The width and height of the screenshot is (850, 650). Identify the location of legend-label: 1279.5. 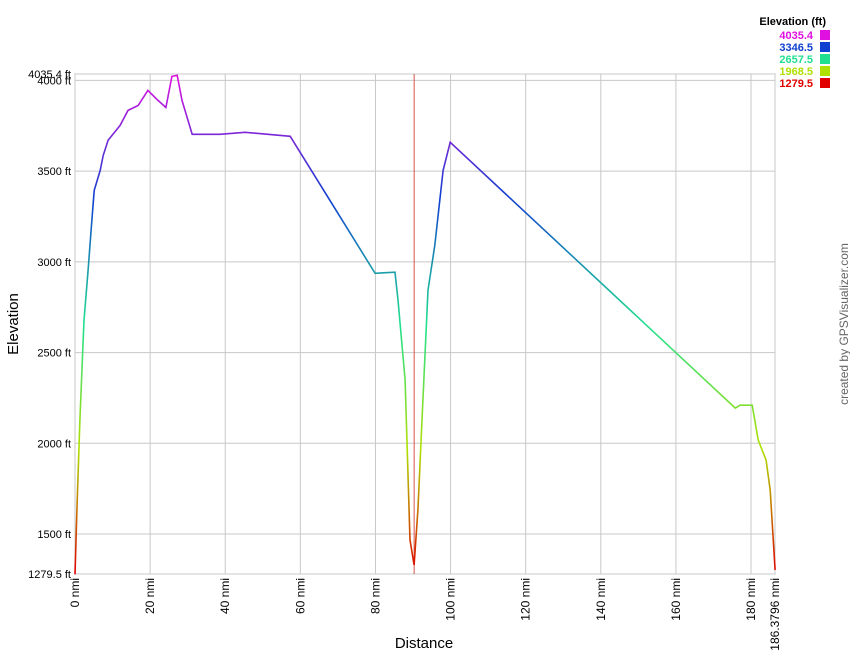
(796, 84).